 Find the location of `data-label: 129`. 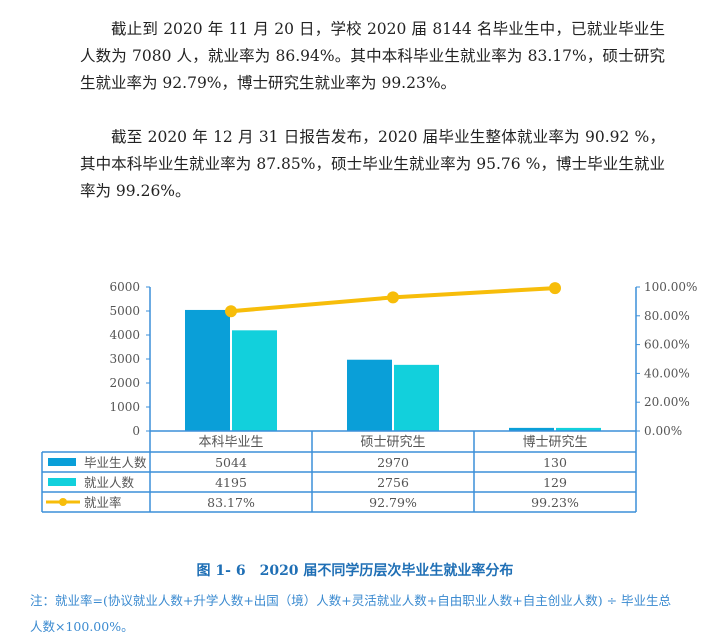

data-label: 129 is located at coordinates (555, 482).